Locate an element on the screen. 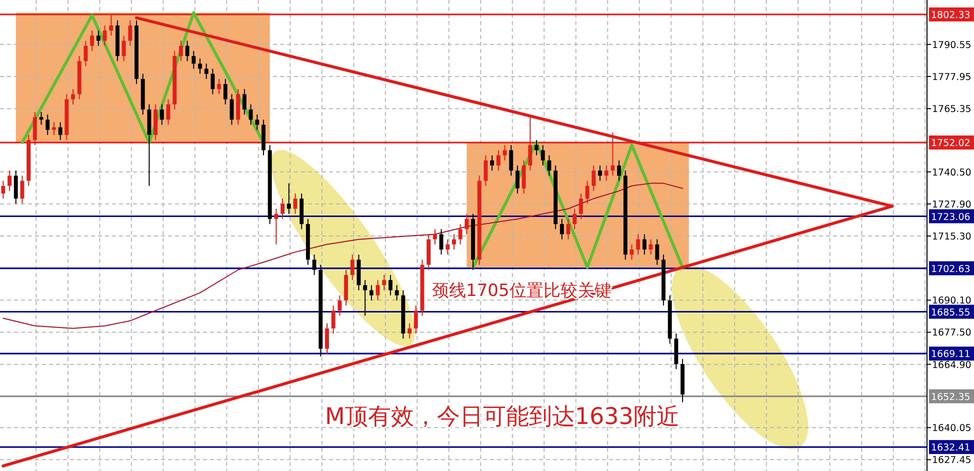  y-tick-label: 1715.30 is located at coordinates (952, 237).